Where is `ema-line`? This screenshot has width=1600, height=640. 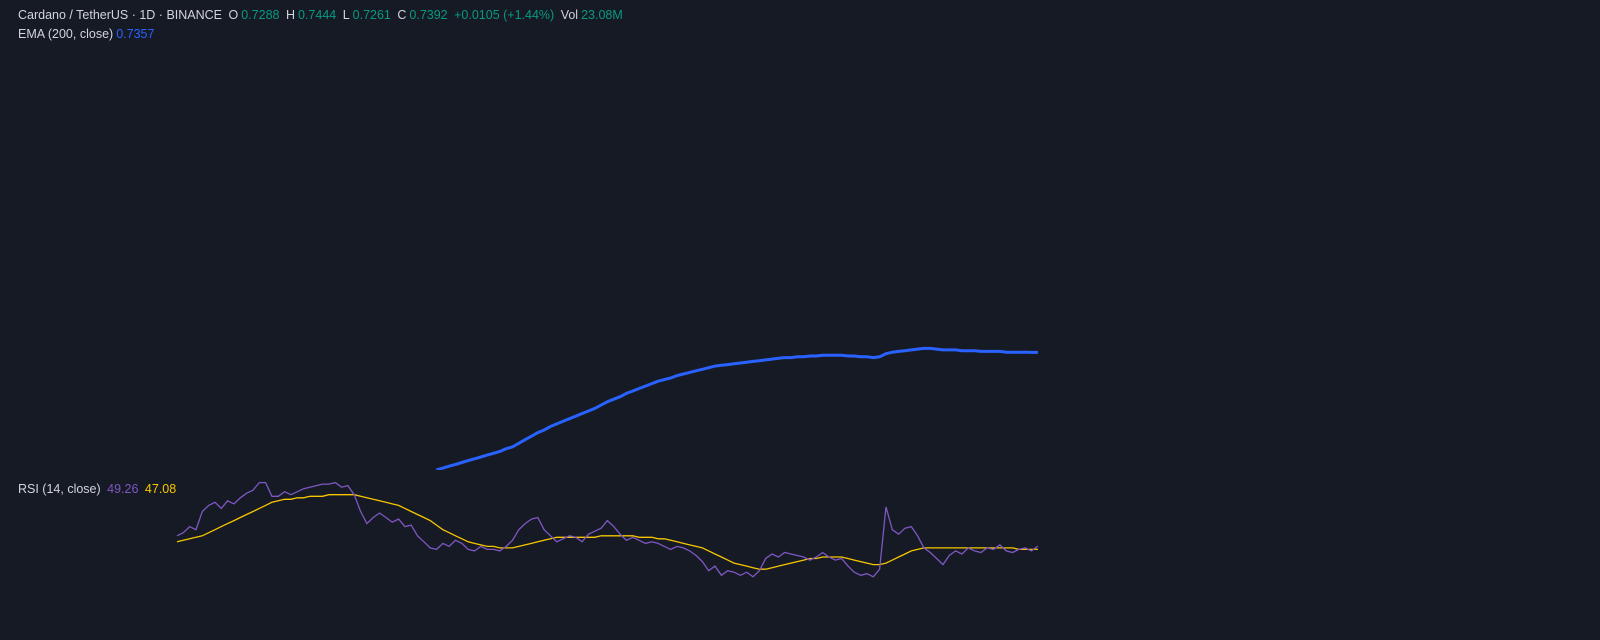
ema-line is located at coordinates (737, 408).